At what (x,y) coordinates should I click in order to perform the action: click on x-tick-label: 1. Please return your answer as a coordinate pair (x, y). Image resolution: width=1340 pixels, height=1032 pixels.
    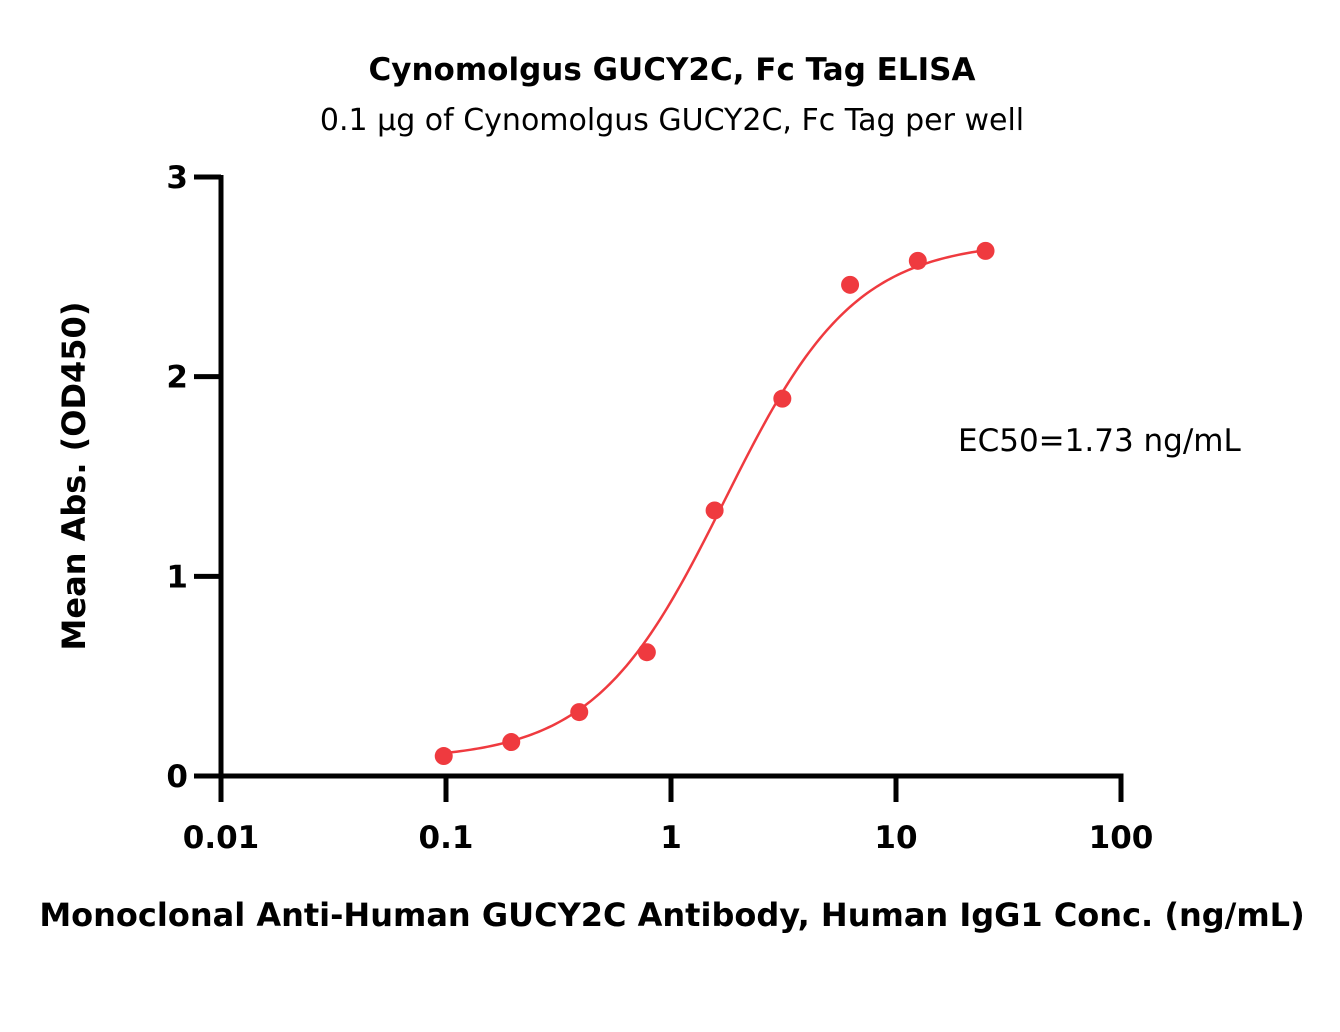
    Looking at the image, I should click on (671, 838).